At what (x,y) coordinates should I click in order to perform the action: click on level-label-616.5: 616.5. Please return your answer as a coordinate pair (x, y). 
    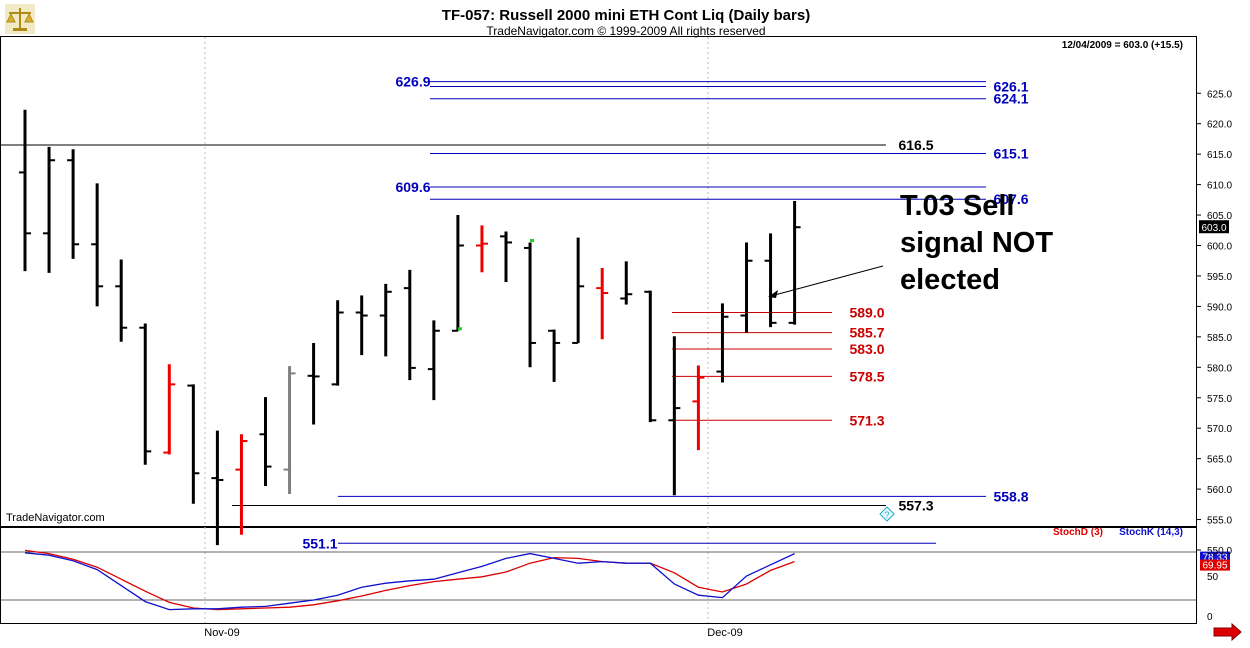
    Looking at the image, I should click on (915, 145).